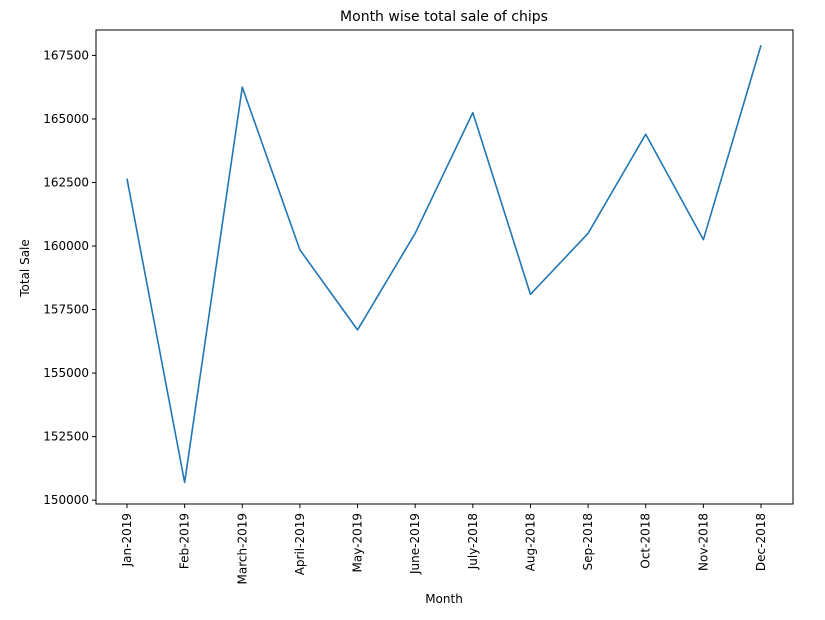  I want to click on x-tick-label: March-2019, so click(242, 548).